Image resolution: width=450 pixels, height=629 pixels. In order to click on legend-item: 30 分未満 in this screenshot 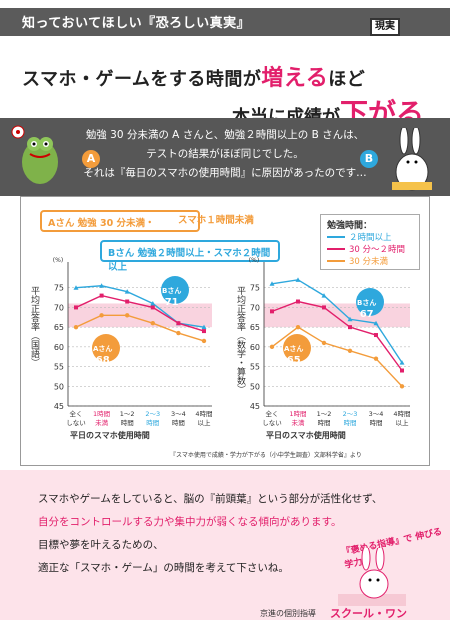, I will do `click(370, 261)`.